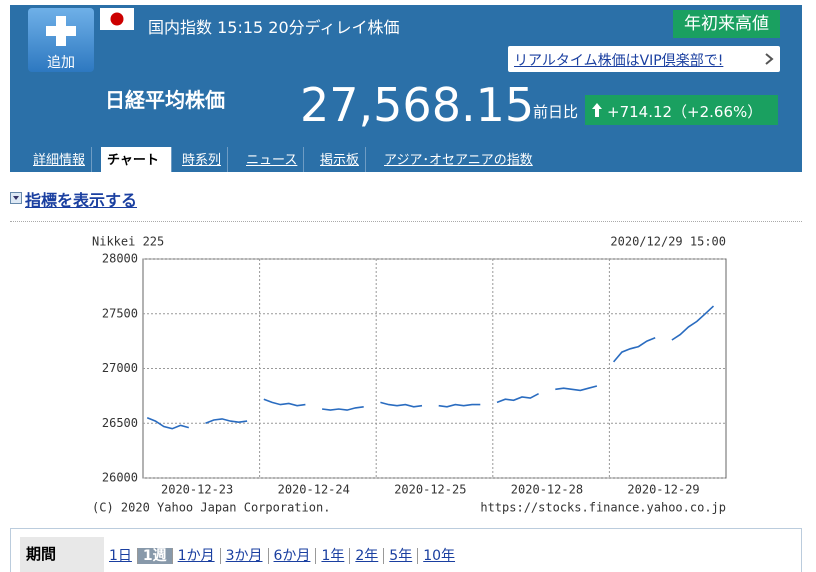 This screenshot has width=816, height=572. I want to click on period-selector: 期間 1日 1週 1か月 3か月 6か月 1年 2年 5年 10年, so click(406, 550).